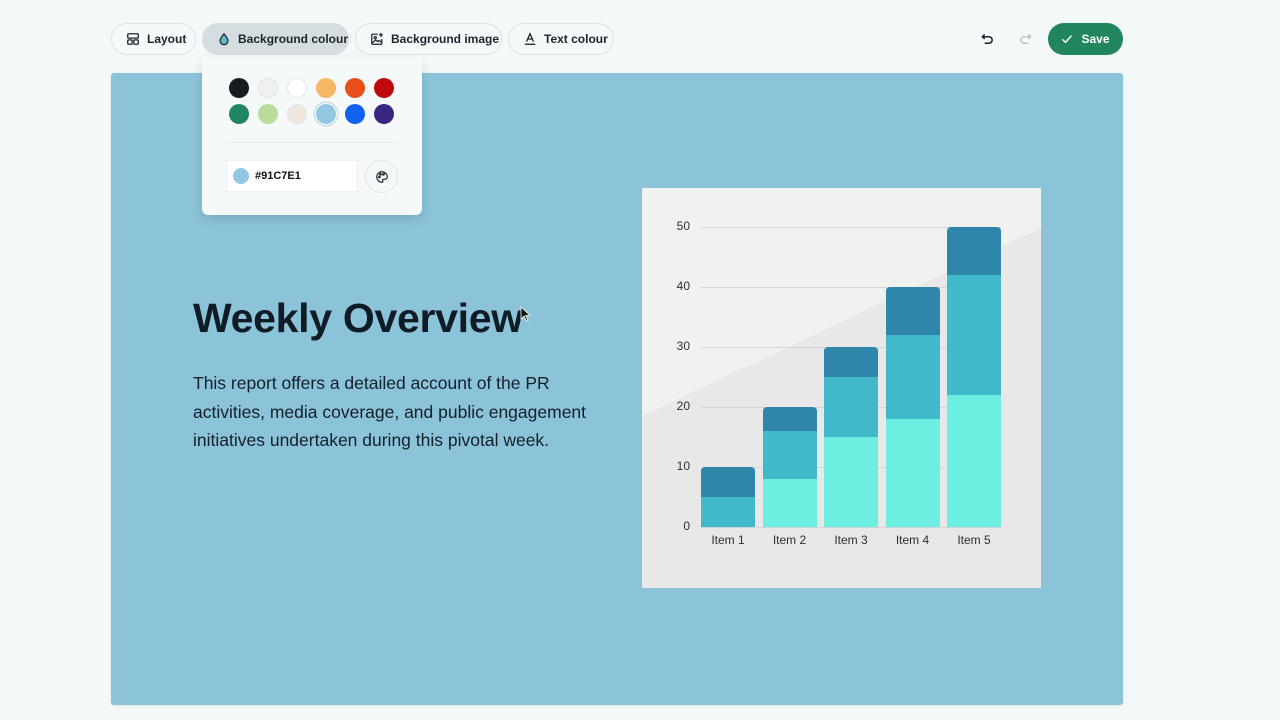 This screenshot has width=1280, height=720. What do you see at coordinates (686, 526) in the screenshot?
I see `y-axis-tick: 0` at bounding box center [686, 526].